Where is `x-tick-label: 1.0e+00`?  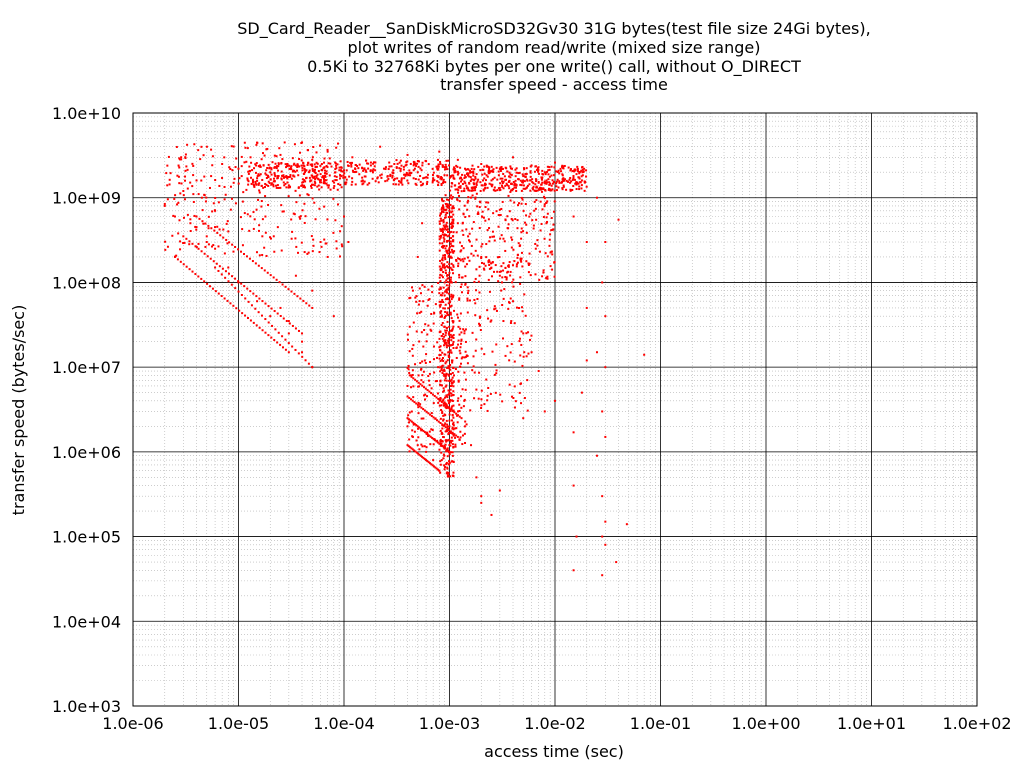
x-tick-label: 1.0e+00 is located at coordinates (765, 723).